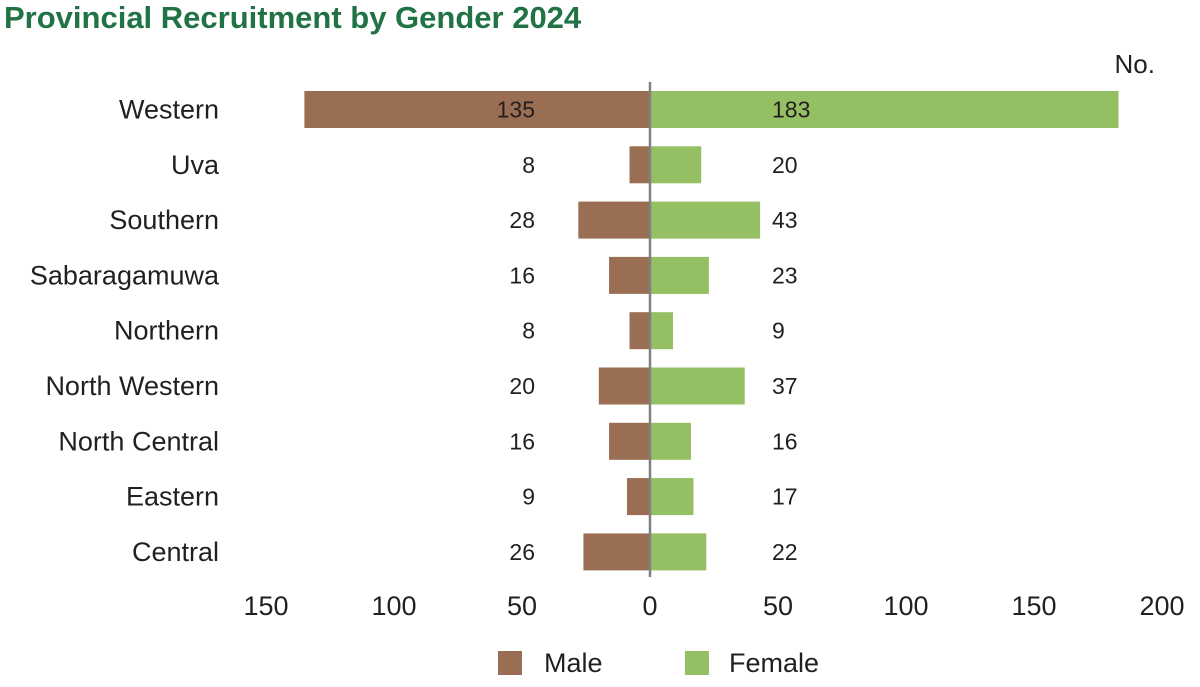 The height and width of the screenshot is (687, 1200). Describe the element at coordinates (522, 386) in the screenshot. I see `value-label-male-north-western: 20` at that location.